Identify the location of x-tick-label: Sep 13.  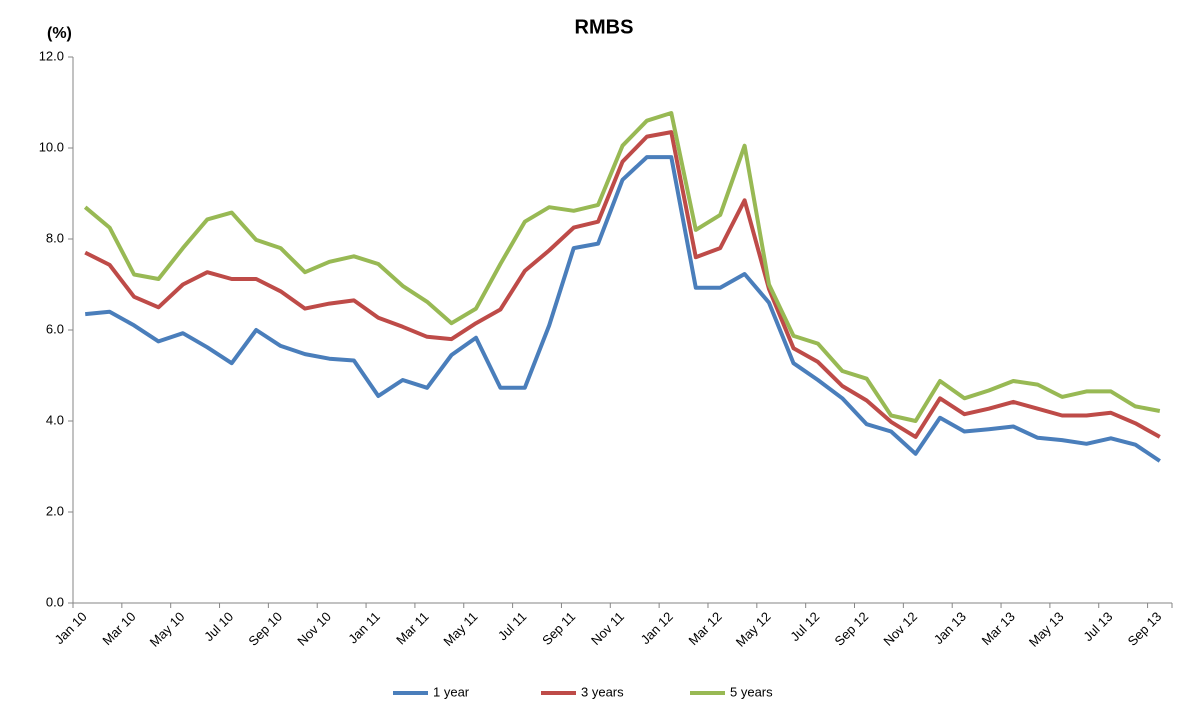
(1145, 629).